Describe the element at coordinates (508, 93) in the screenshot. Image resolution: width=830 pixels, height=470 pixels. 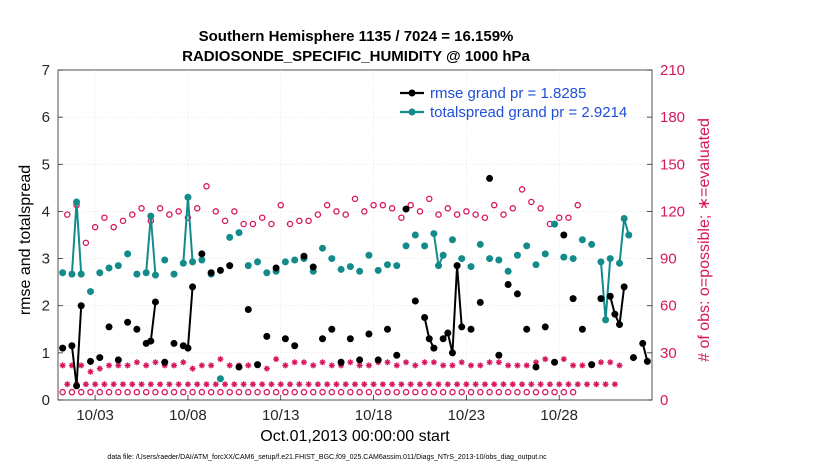
I see `legend-rmse-label: rmse grand pr = 1.8285` at that location.